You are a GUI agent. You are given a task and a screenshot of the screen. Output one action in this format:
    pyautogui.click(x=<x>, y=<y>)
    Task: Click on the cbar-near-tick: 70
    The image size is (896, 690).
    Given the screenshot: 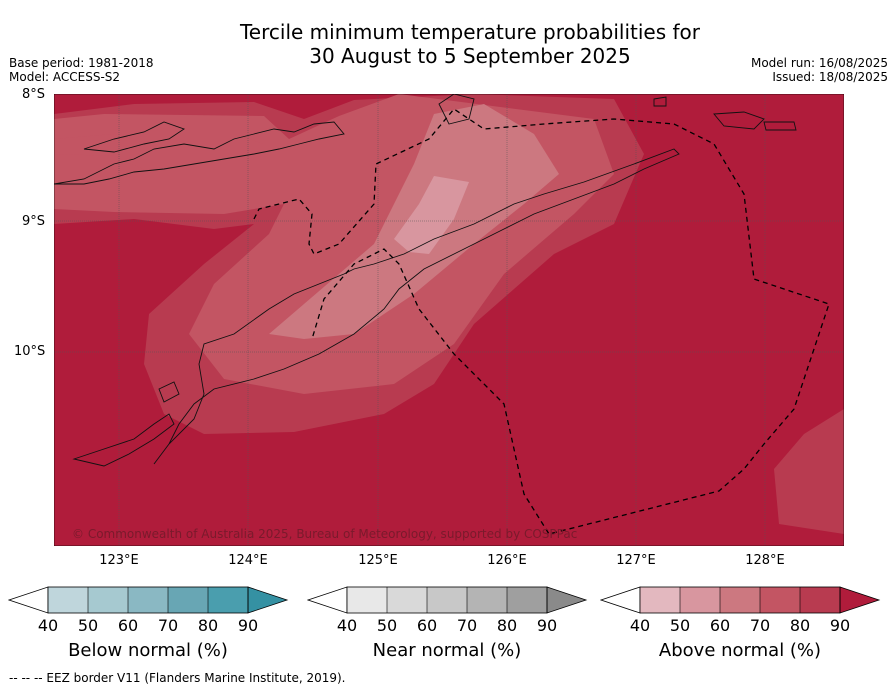 What is the action you would take?
    pyautogui.click(x=467, y=625)
    